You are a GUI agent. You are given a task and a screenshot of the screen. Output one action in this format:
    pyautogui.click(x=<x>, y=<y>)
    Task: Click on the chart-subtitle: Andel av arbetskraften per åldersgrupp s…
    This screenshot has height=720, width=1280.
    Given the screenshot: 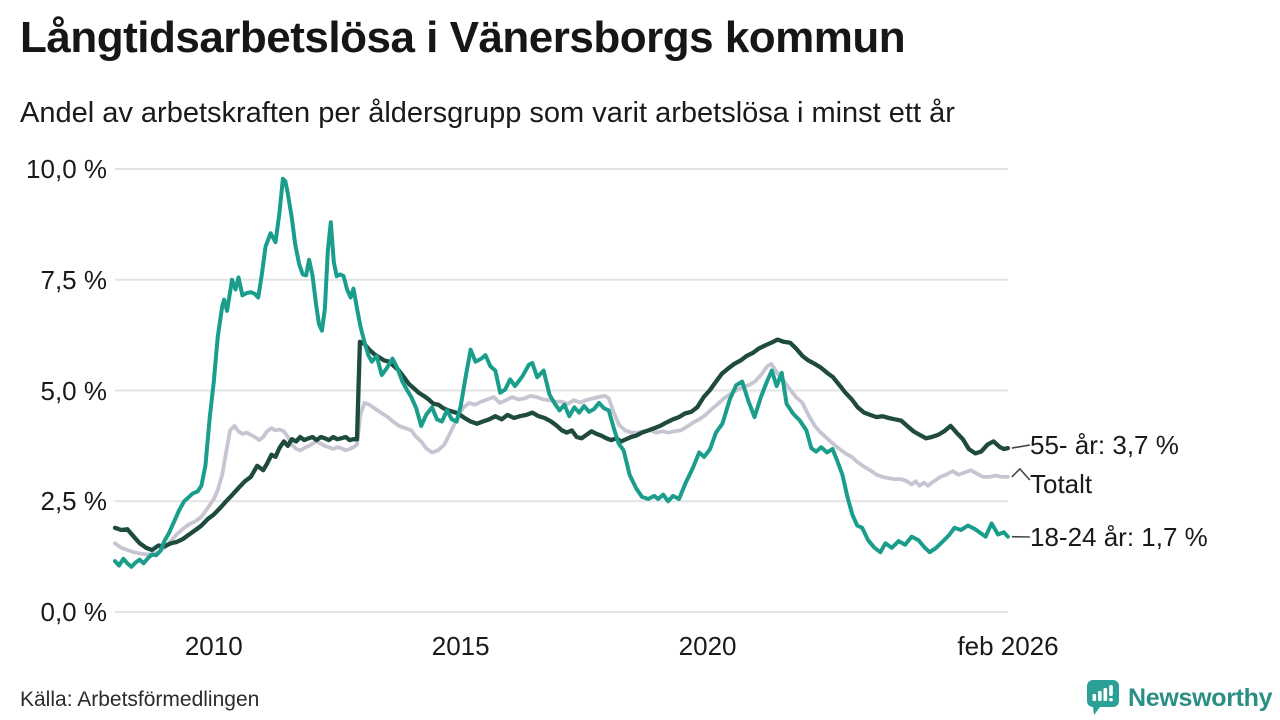 What is the action you would take?
    pyautogui.click(x=487, y=113)
    